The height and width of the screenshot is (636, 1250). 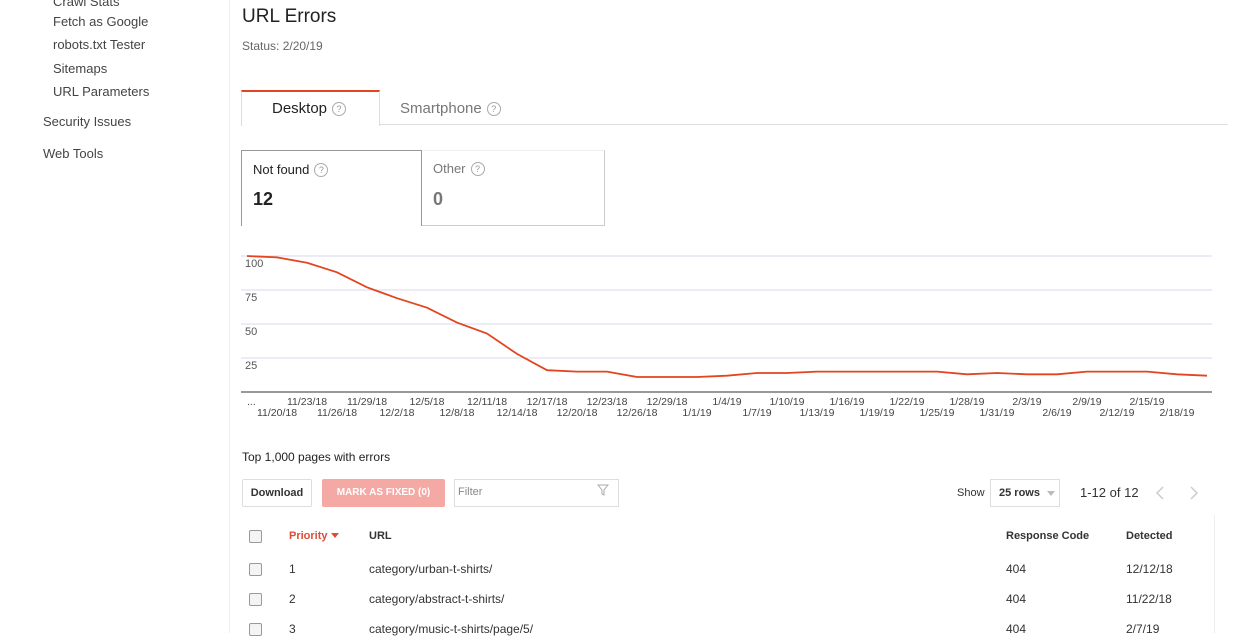 I want to click on page-title: URL Errors, so click(x=289, y=16).